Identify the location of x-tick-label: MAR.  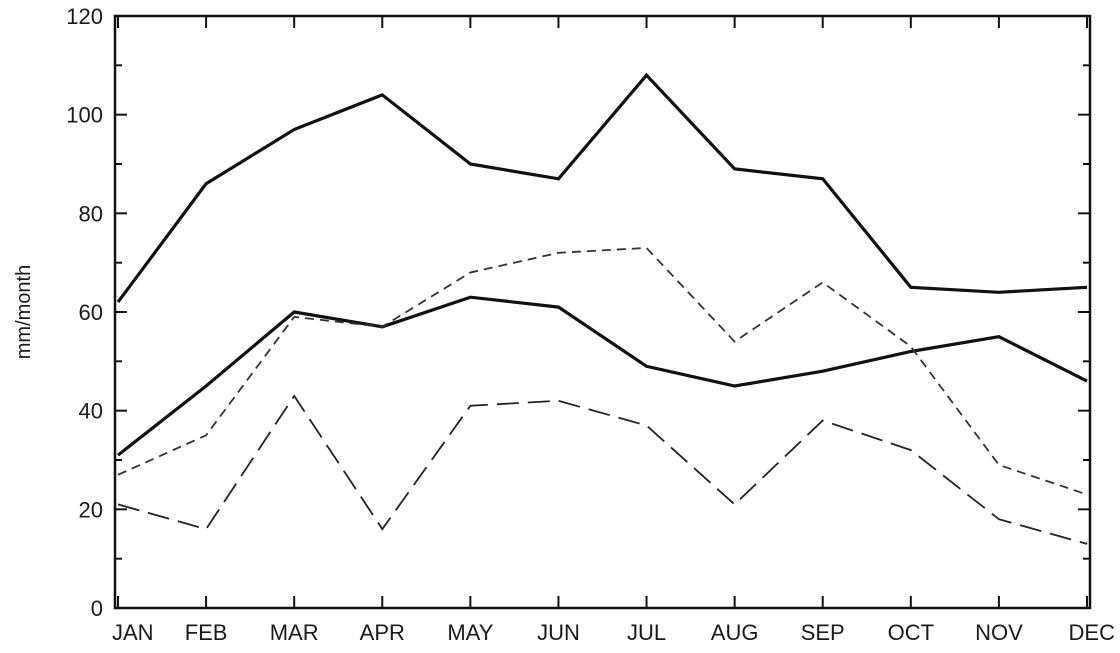
(294, 632).